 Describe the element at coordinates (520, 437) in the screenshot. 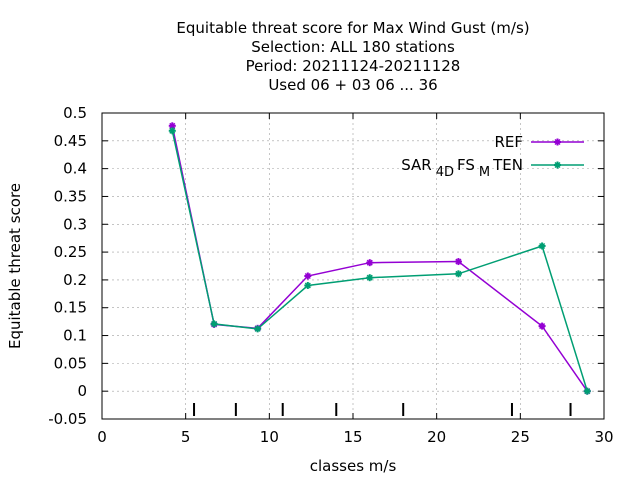

I see `x-tick-label: 25` at that location.